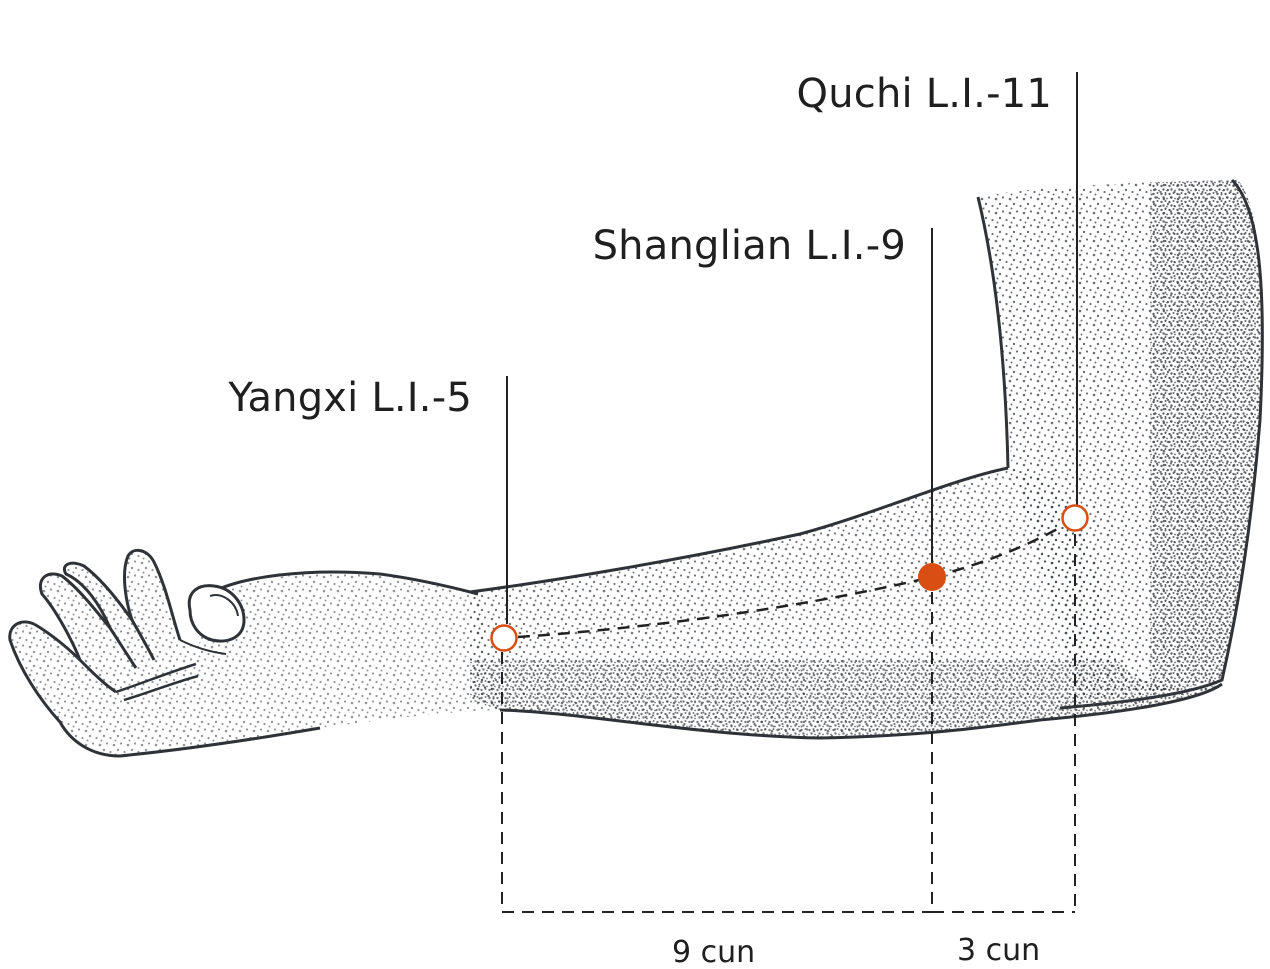 Image resolution: width=1270 pixels, height=969 pixels. What do you see at coordinates (504, 638) in the screenshot?
I see `yangxi-point-marker` at bounding box center [504, 638].